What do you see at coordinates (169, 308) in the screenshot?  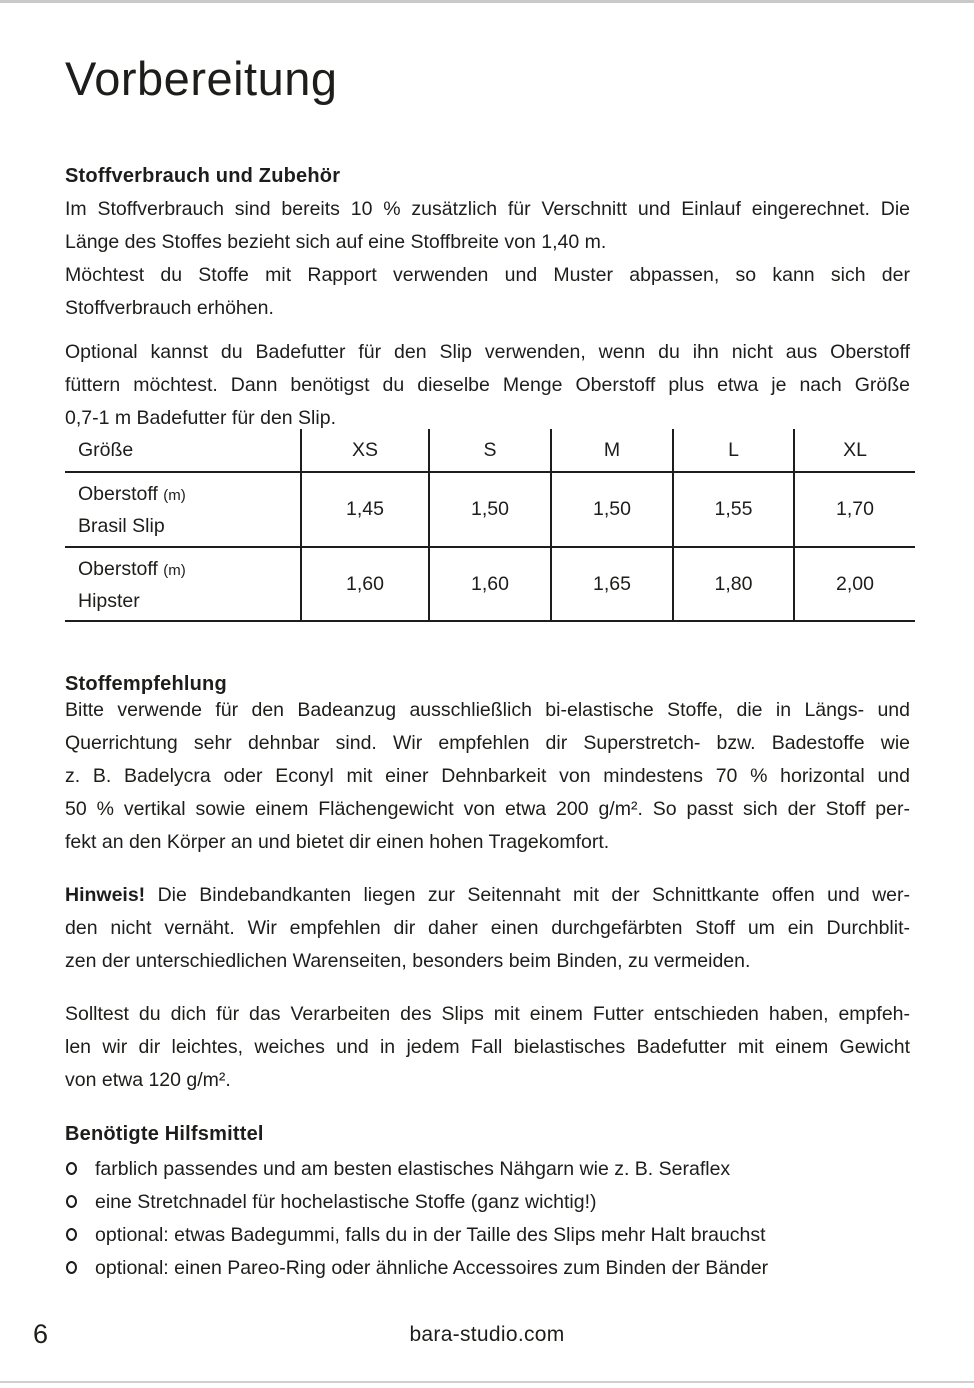 I see `text-line: Stoffverbrauch erhöhen.` at bounding box center [169, 308].